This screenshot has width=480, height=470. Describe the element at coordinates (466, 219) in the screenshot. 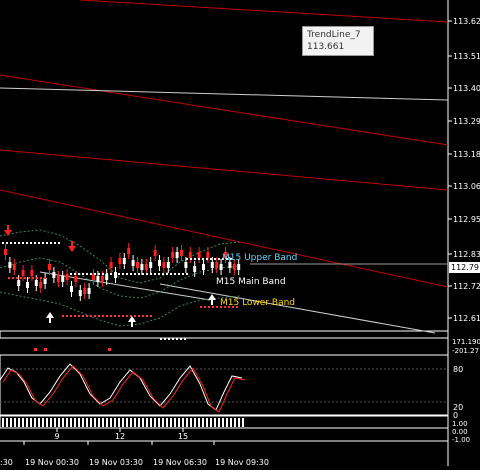

I see `price-axis-label: 112.952` at that location.